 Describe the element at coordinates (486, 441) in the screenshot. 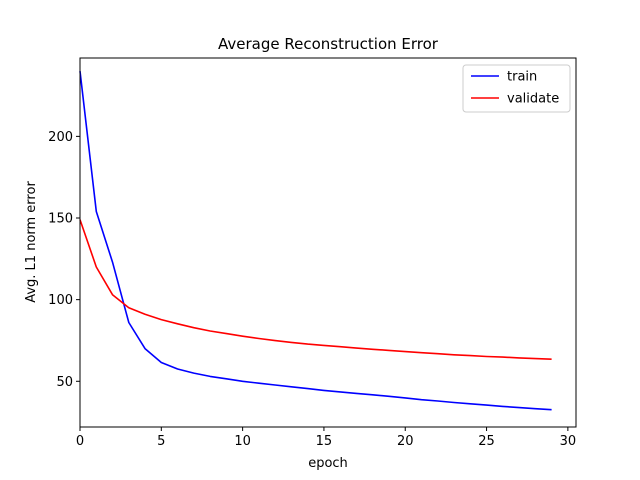

I see `x-tick-label: 25` at that location.